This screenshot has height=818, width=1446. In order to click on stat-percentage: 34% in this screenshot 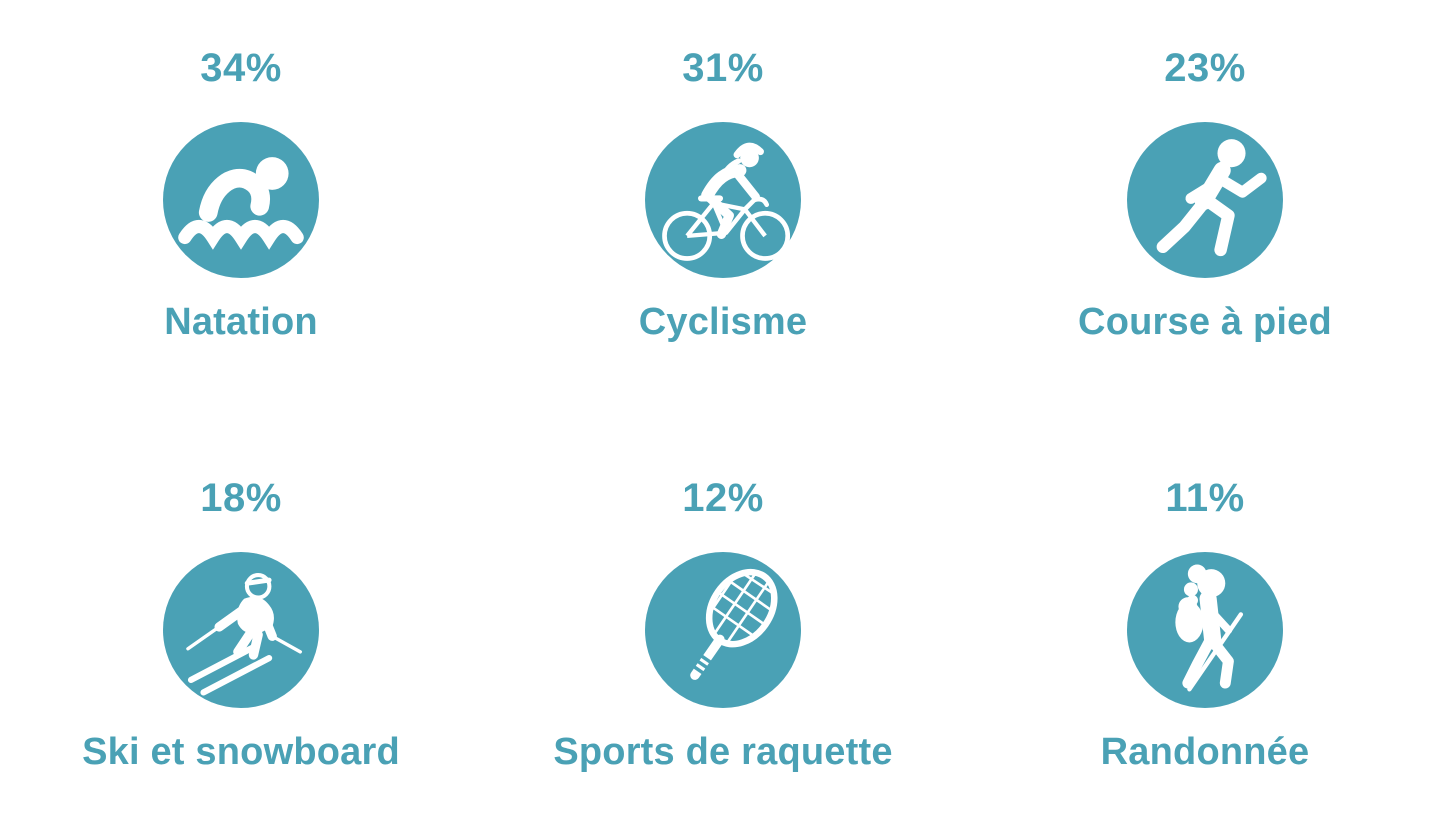, I will do `click(241, 68)`.